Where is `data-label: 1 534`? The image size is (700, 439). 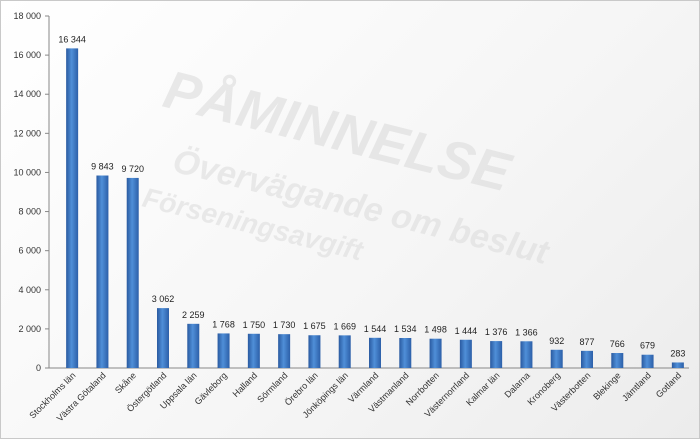 data-label: 1 534 is located at coordinates (405, 329).